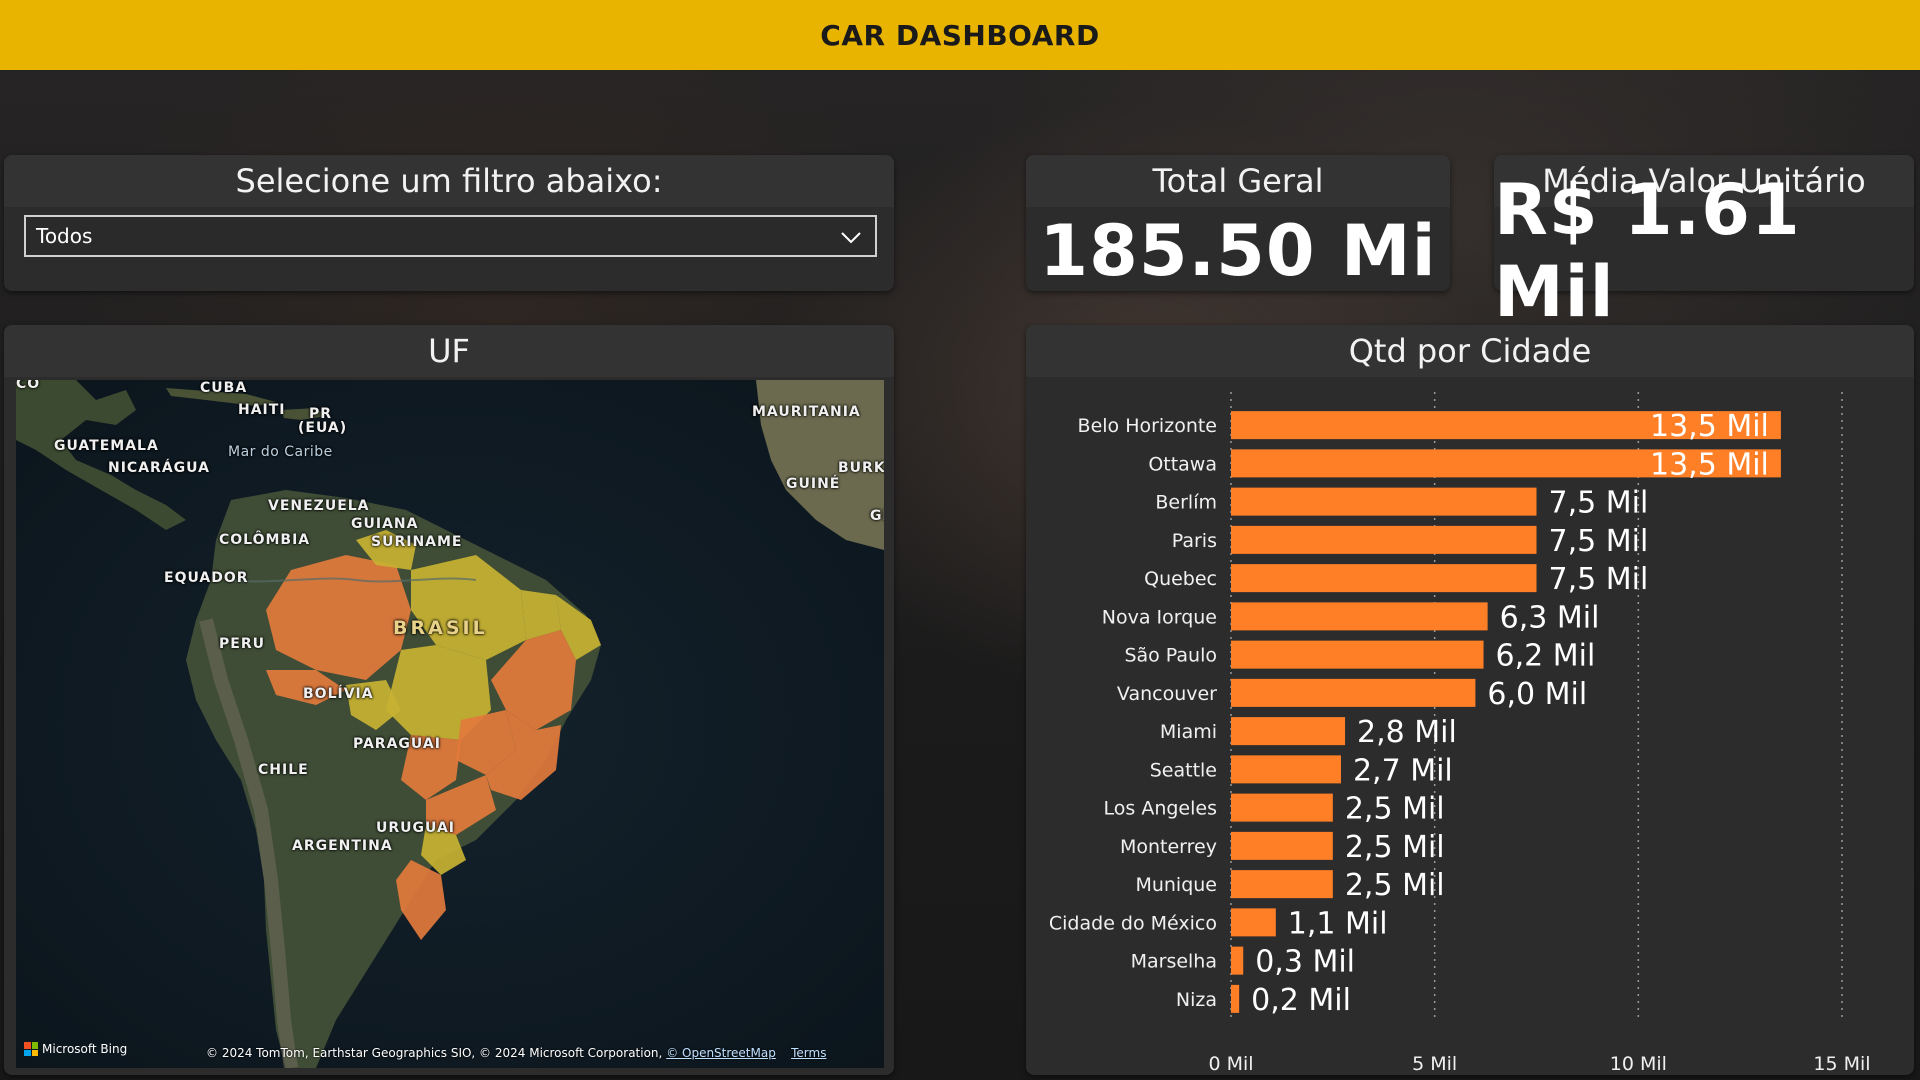  I want to click on brazil-state-rs, so click(421, 900).